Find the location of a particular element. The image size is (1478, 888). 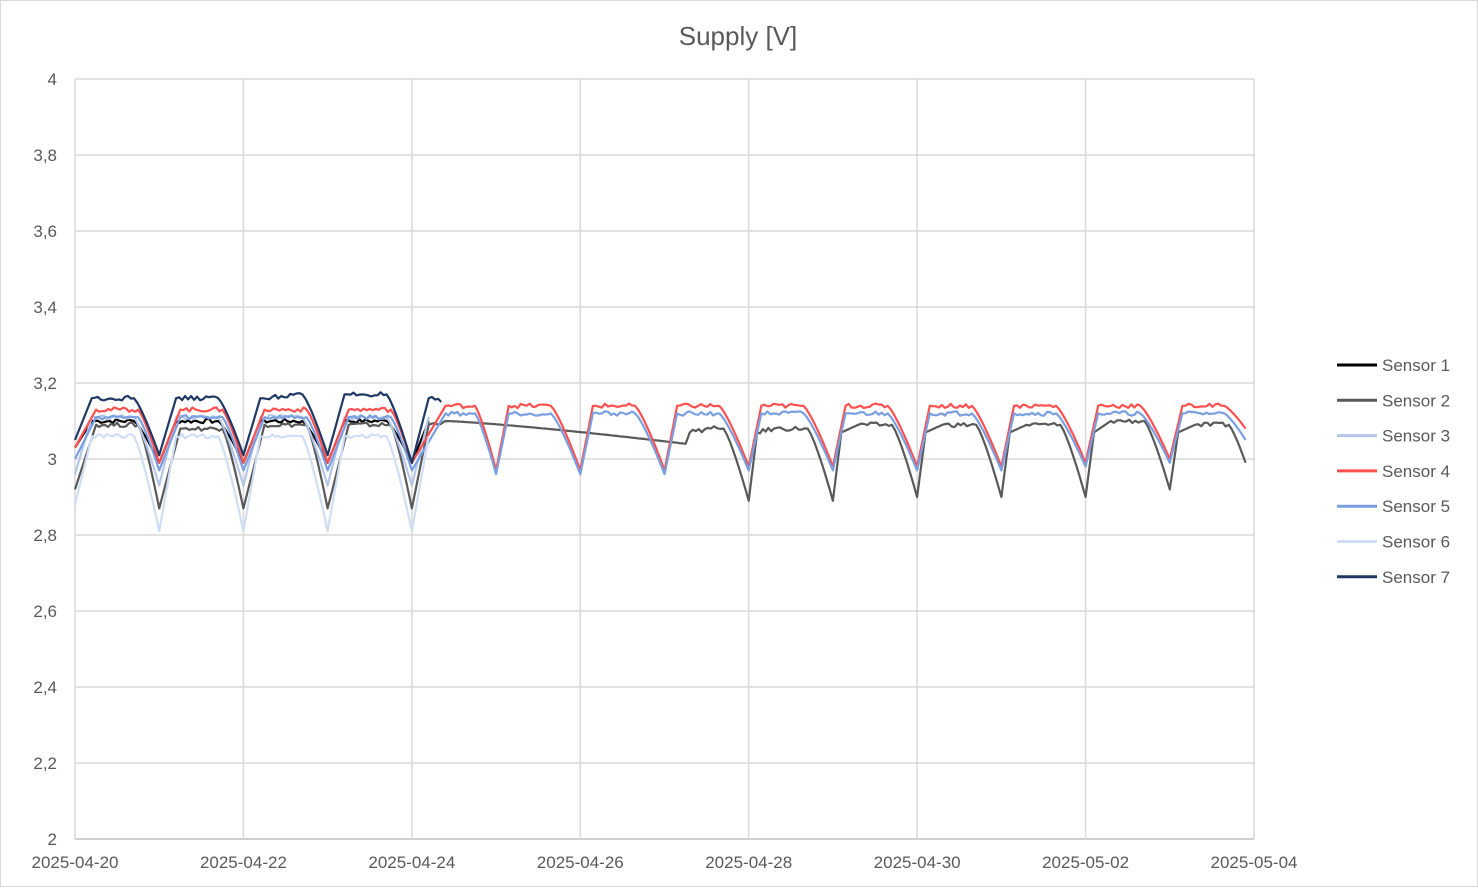

x-tick-label: 2025-04-20 is located at coordinates (75, 862).